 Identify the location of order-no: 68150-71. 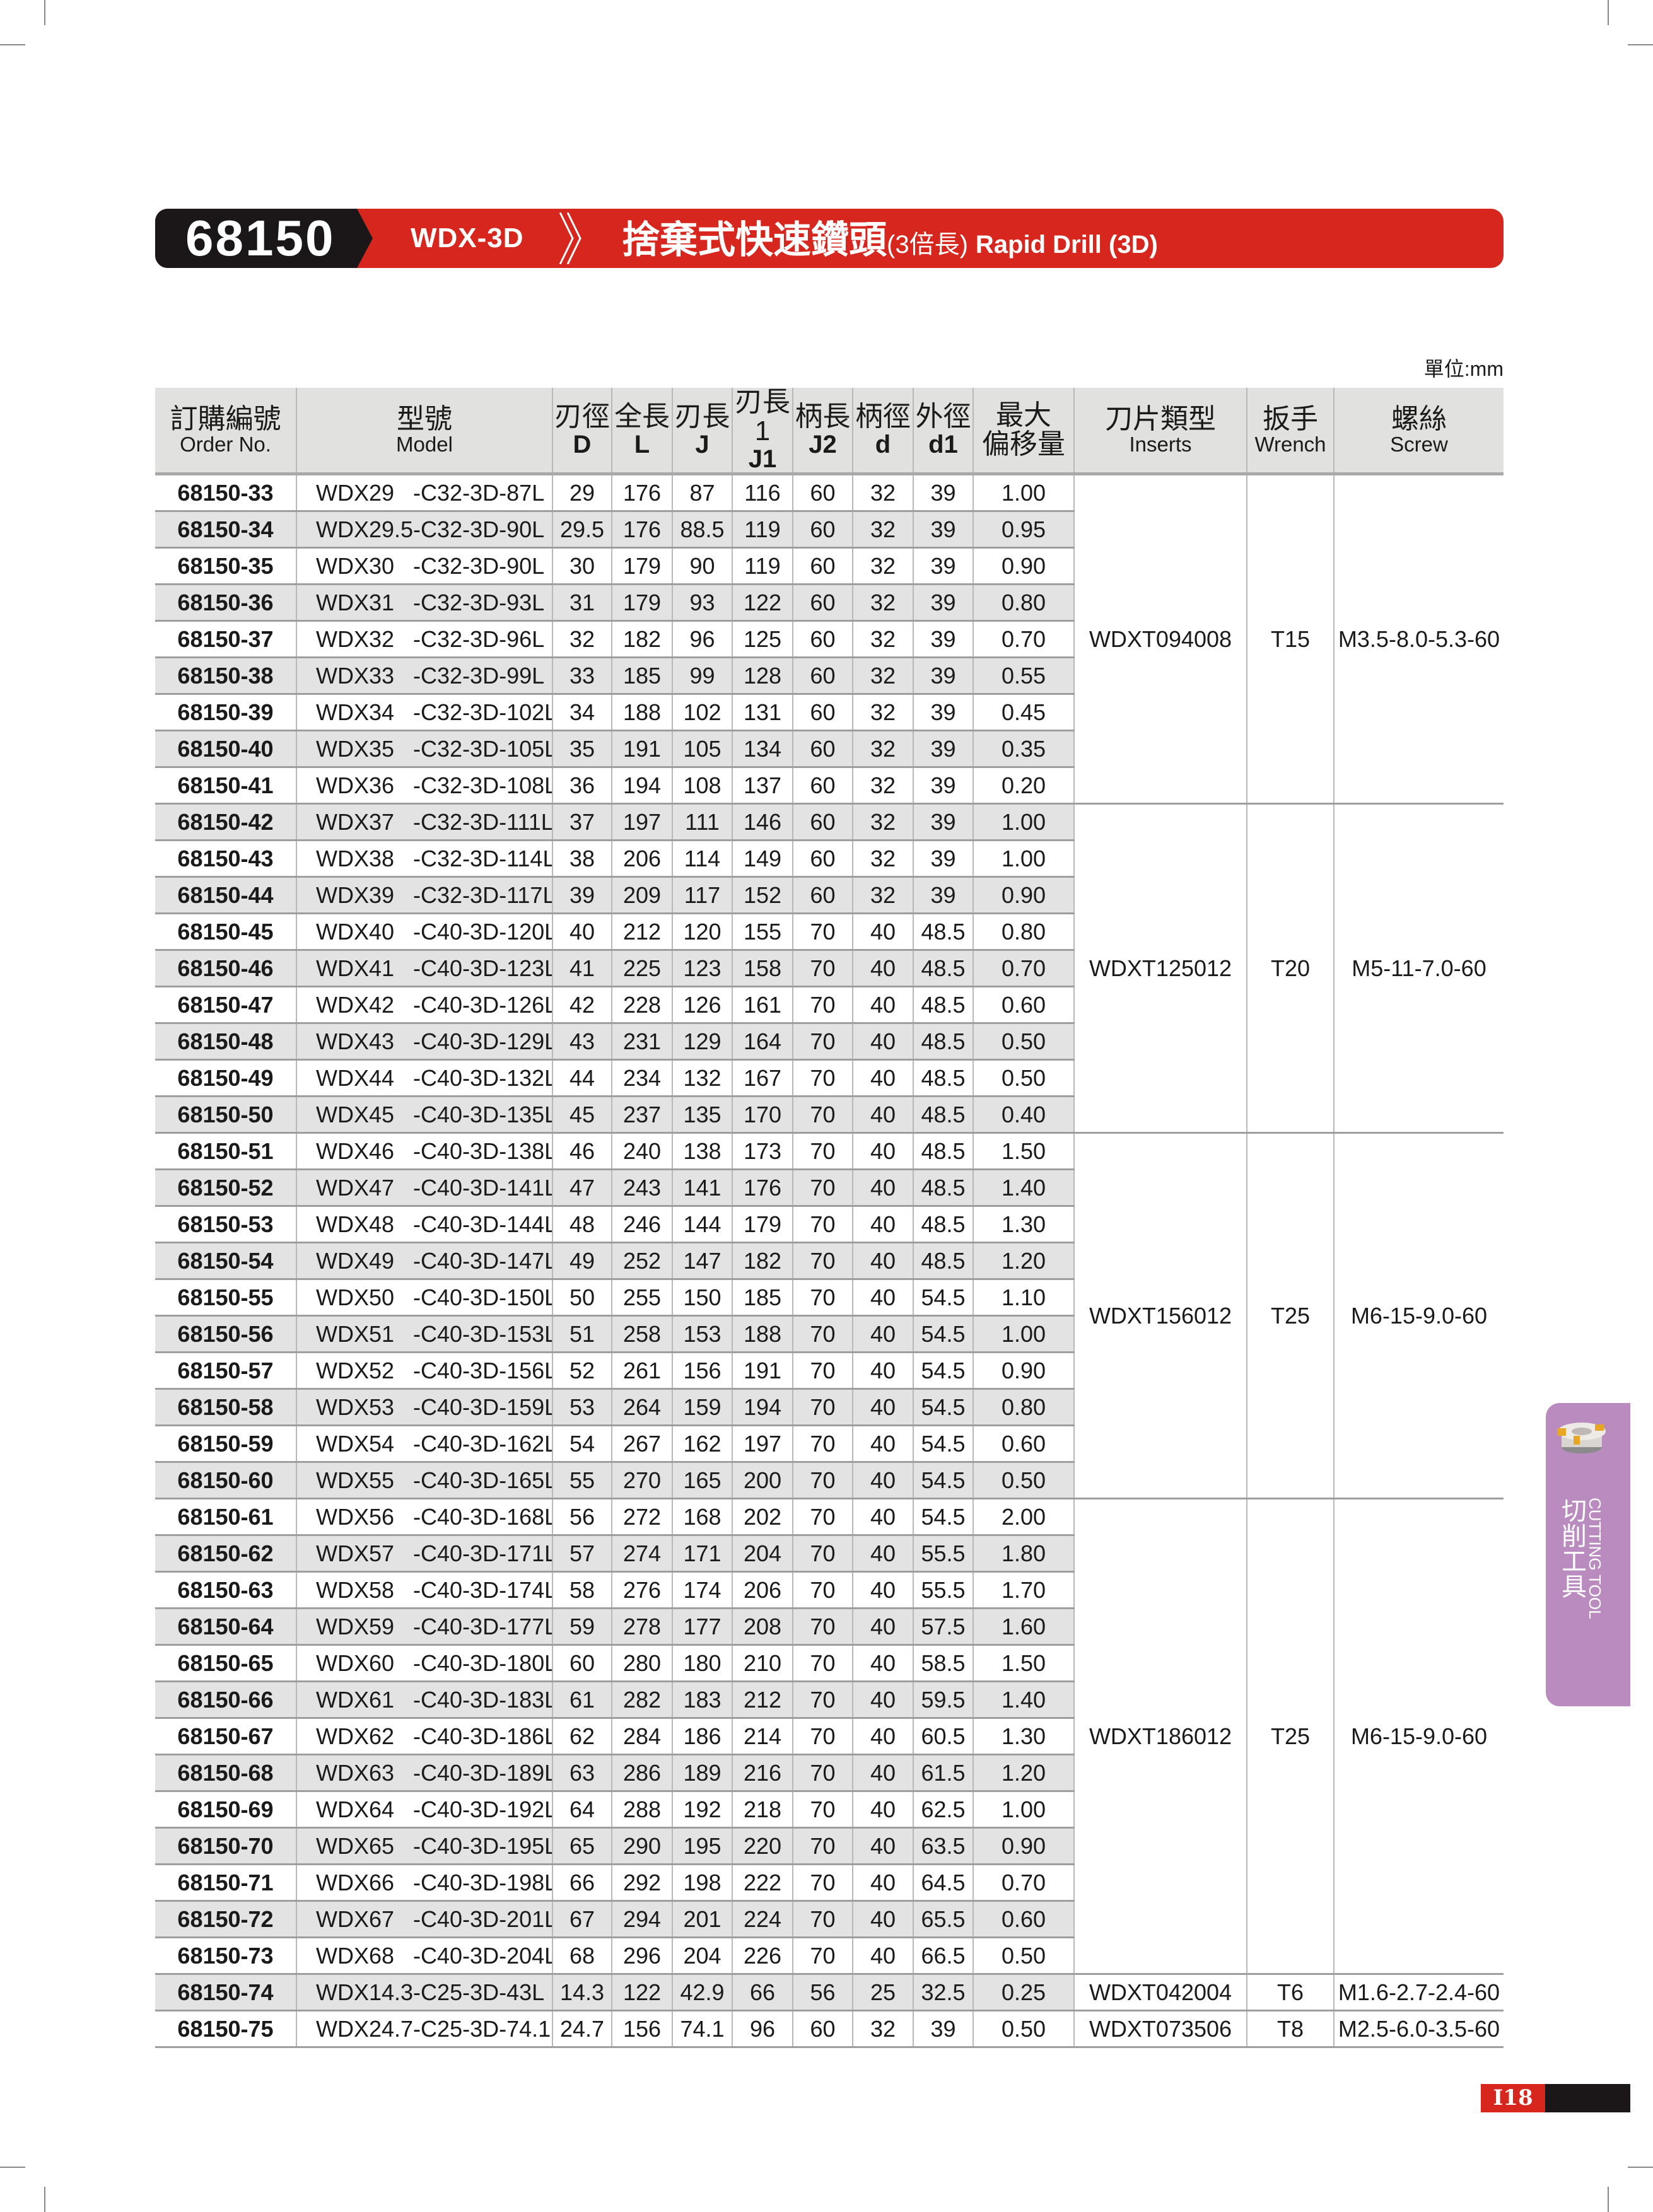
(226, 1883).